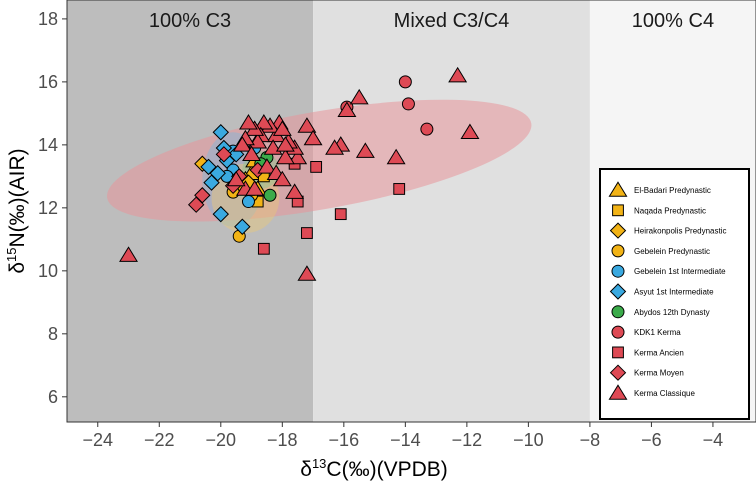 The image size is (756, 482). I want to click on x-tick-label: −6, so click(651, 440).